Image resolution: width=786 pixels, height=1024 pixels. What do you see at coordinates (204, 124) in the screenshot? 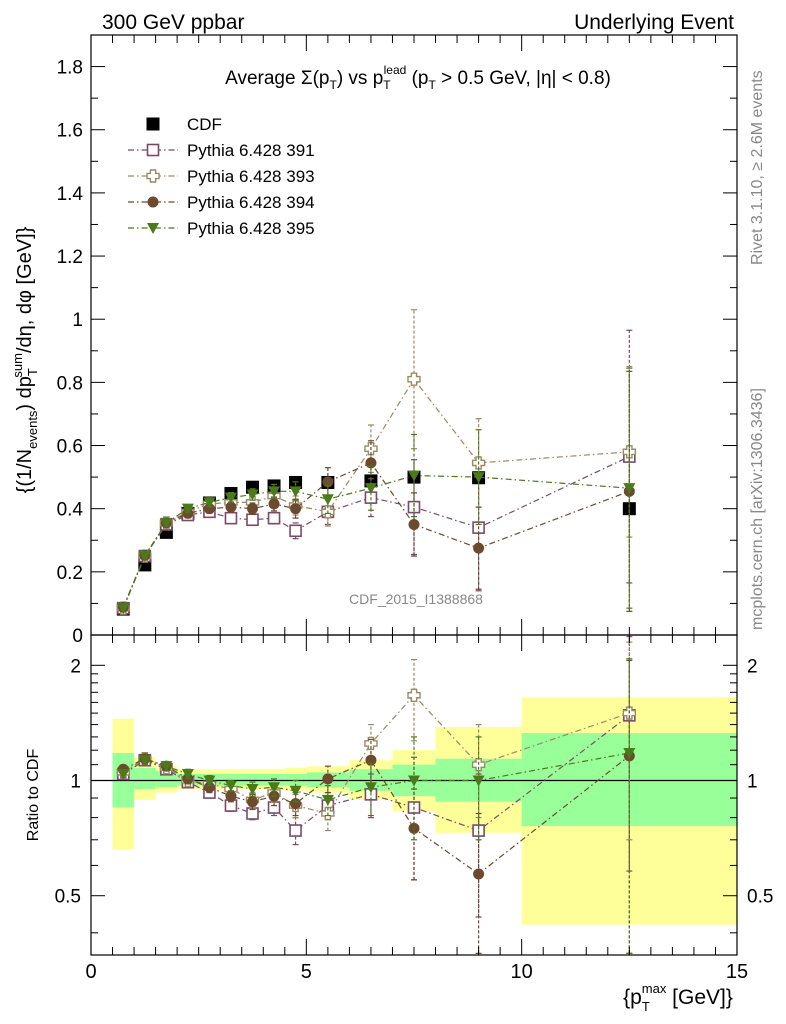
I see `legend-label: CDF` at bounding box center [204, 124].